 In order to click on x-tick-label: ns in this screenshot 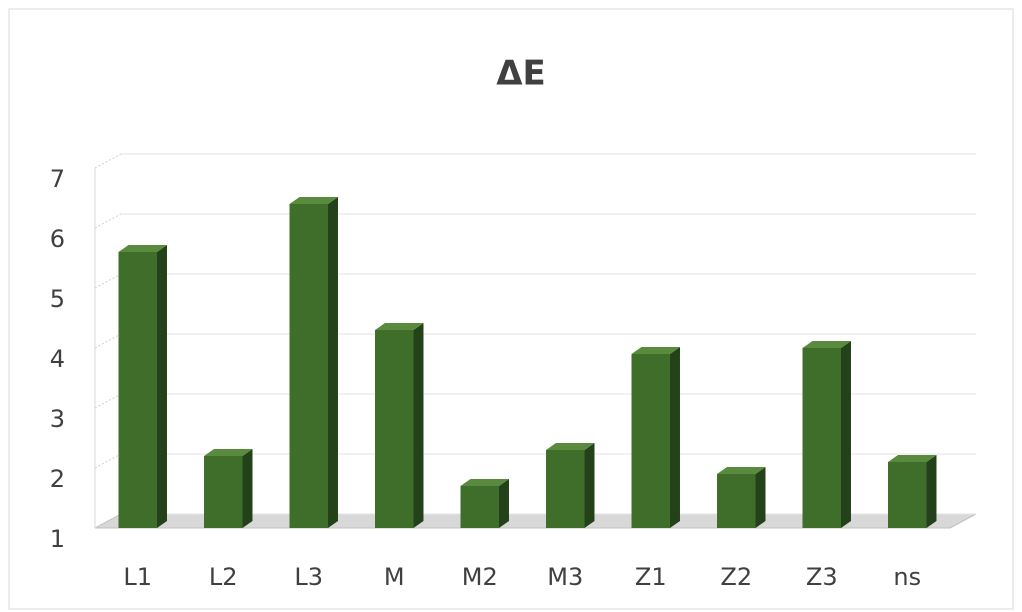, I will do `click(907, 577)`.